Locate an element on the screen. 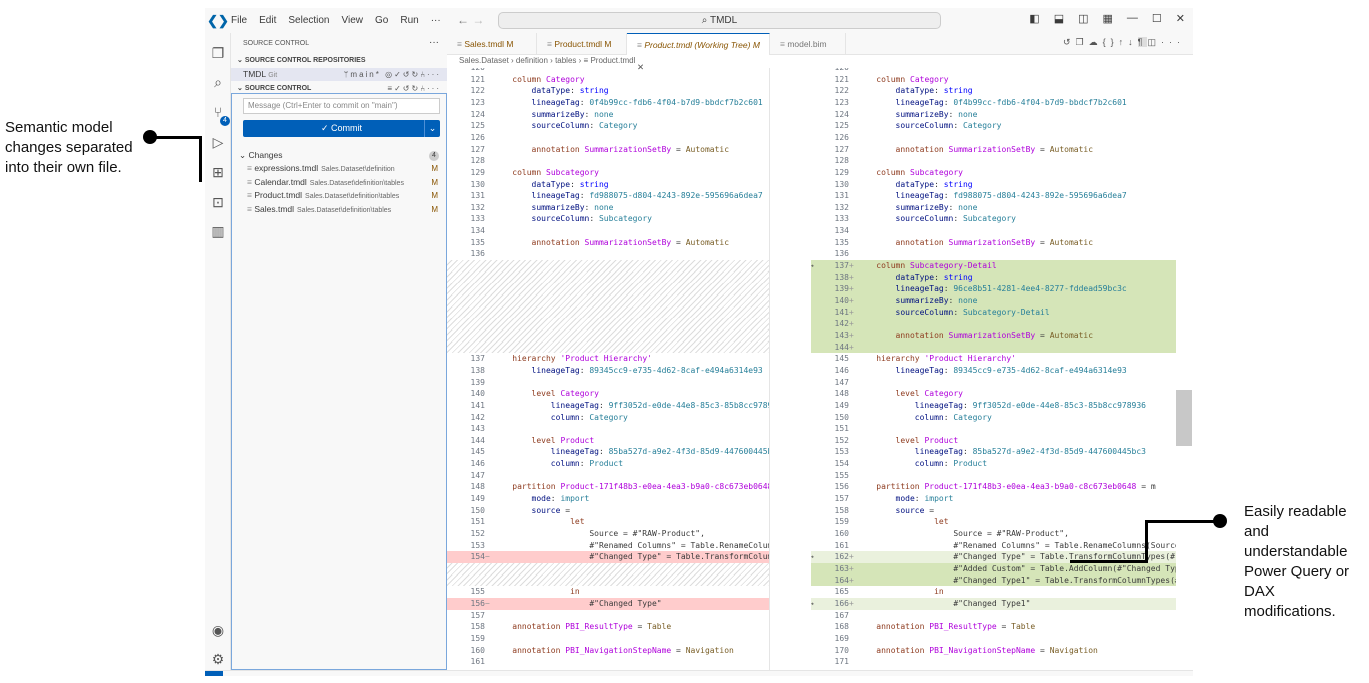 This screenshot has width=1369, height=683. explorer-icon: ❐ is located at coordinates (218, 53).